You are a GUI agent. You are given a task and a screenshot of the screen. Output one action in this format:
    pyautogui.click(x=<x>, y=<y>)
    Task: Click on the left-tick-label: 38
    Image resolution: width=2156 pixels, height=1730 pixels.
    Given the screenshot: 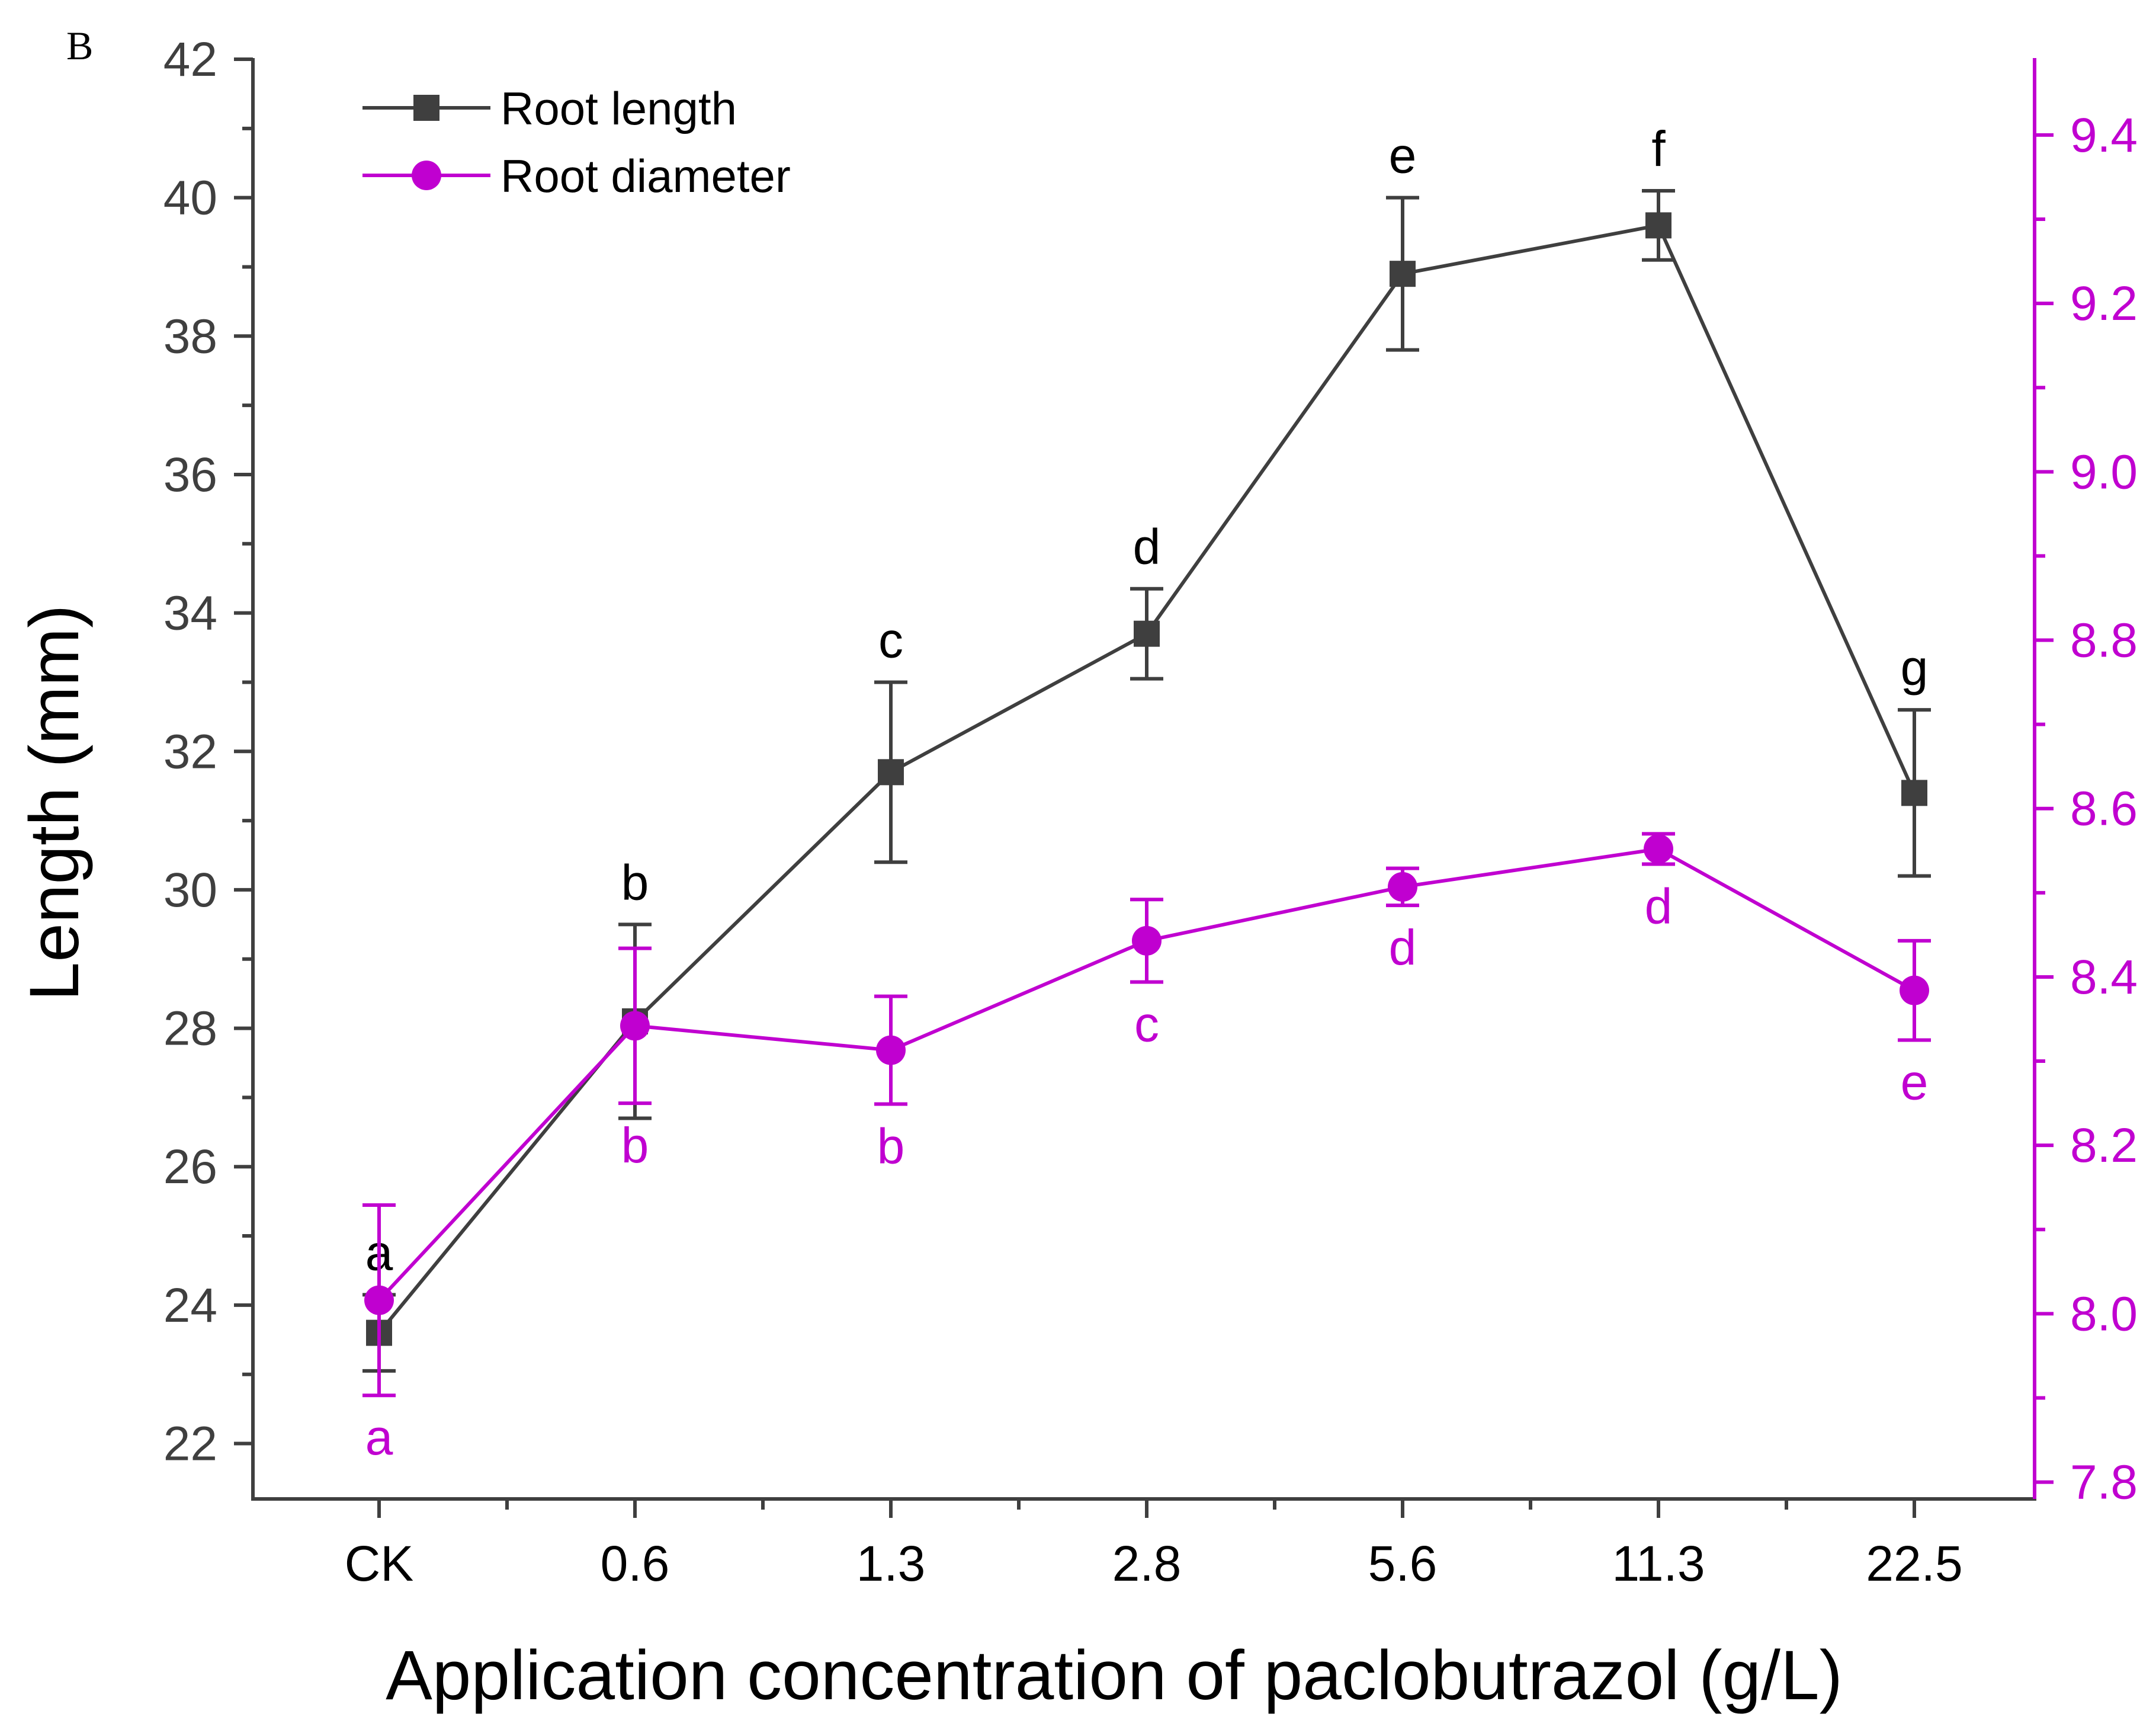 What is the action you would take?
    pyautogui.click(x=190, y=336)
    